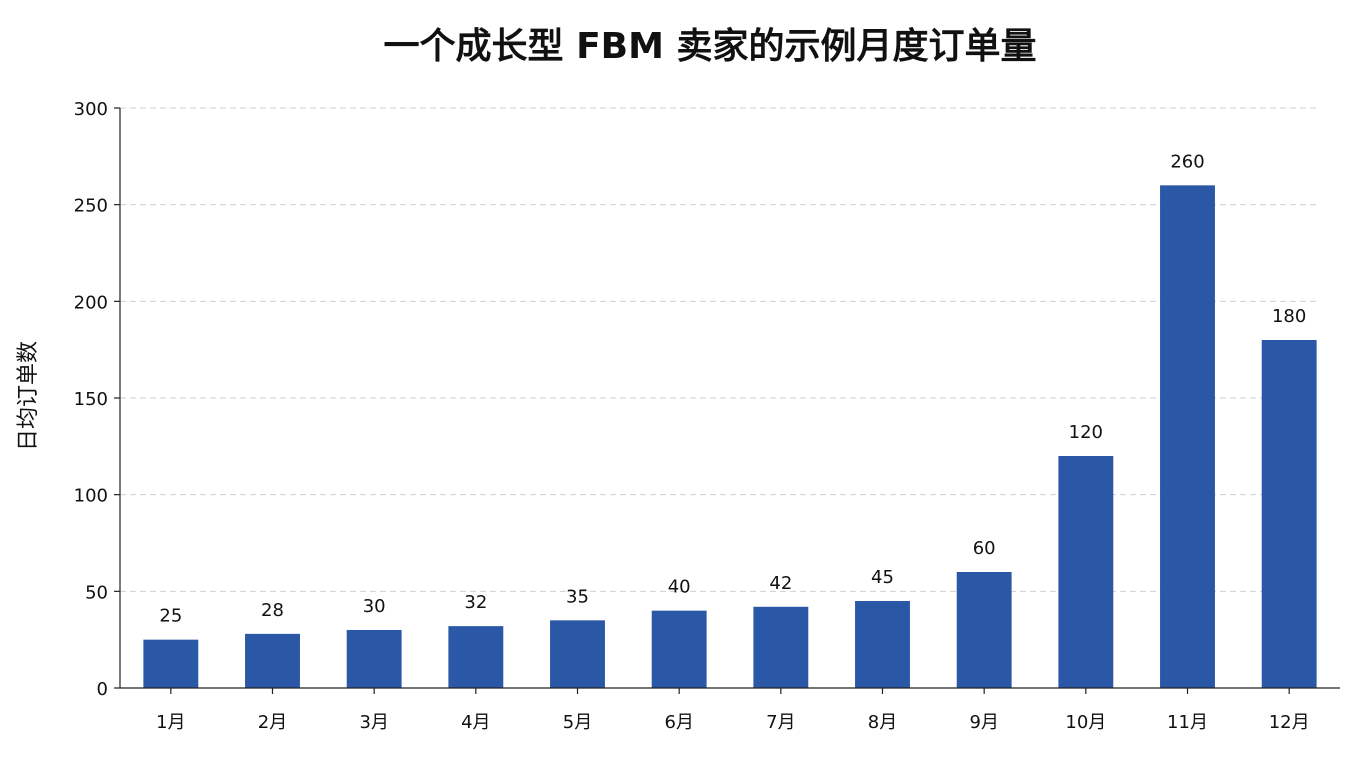 This screenshot has width=1360, height=772. I want to click on data-label: 60, so click(984, 548).